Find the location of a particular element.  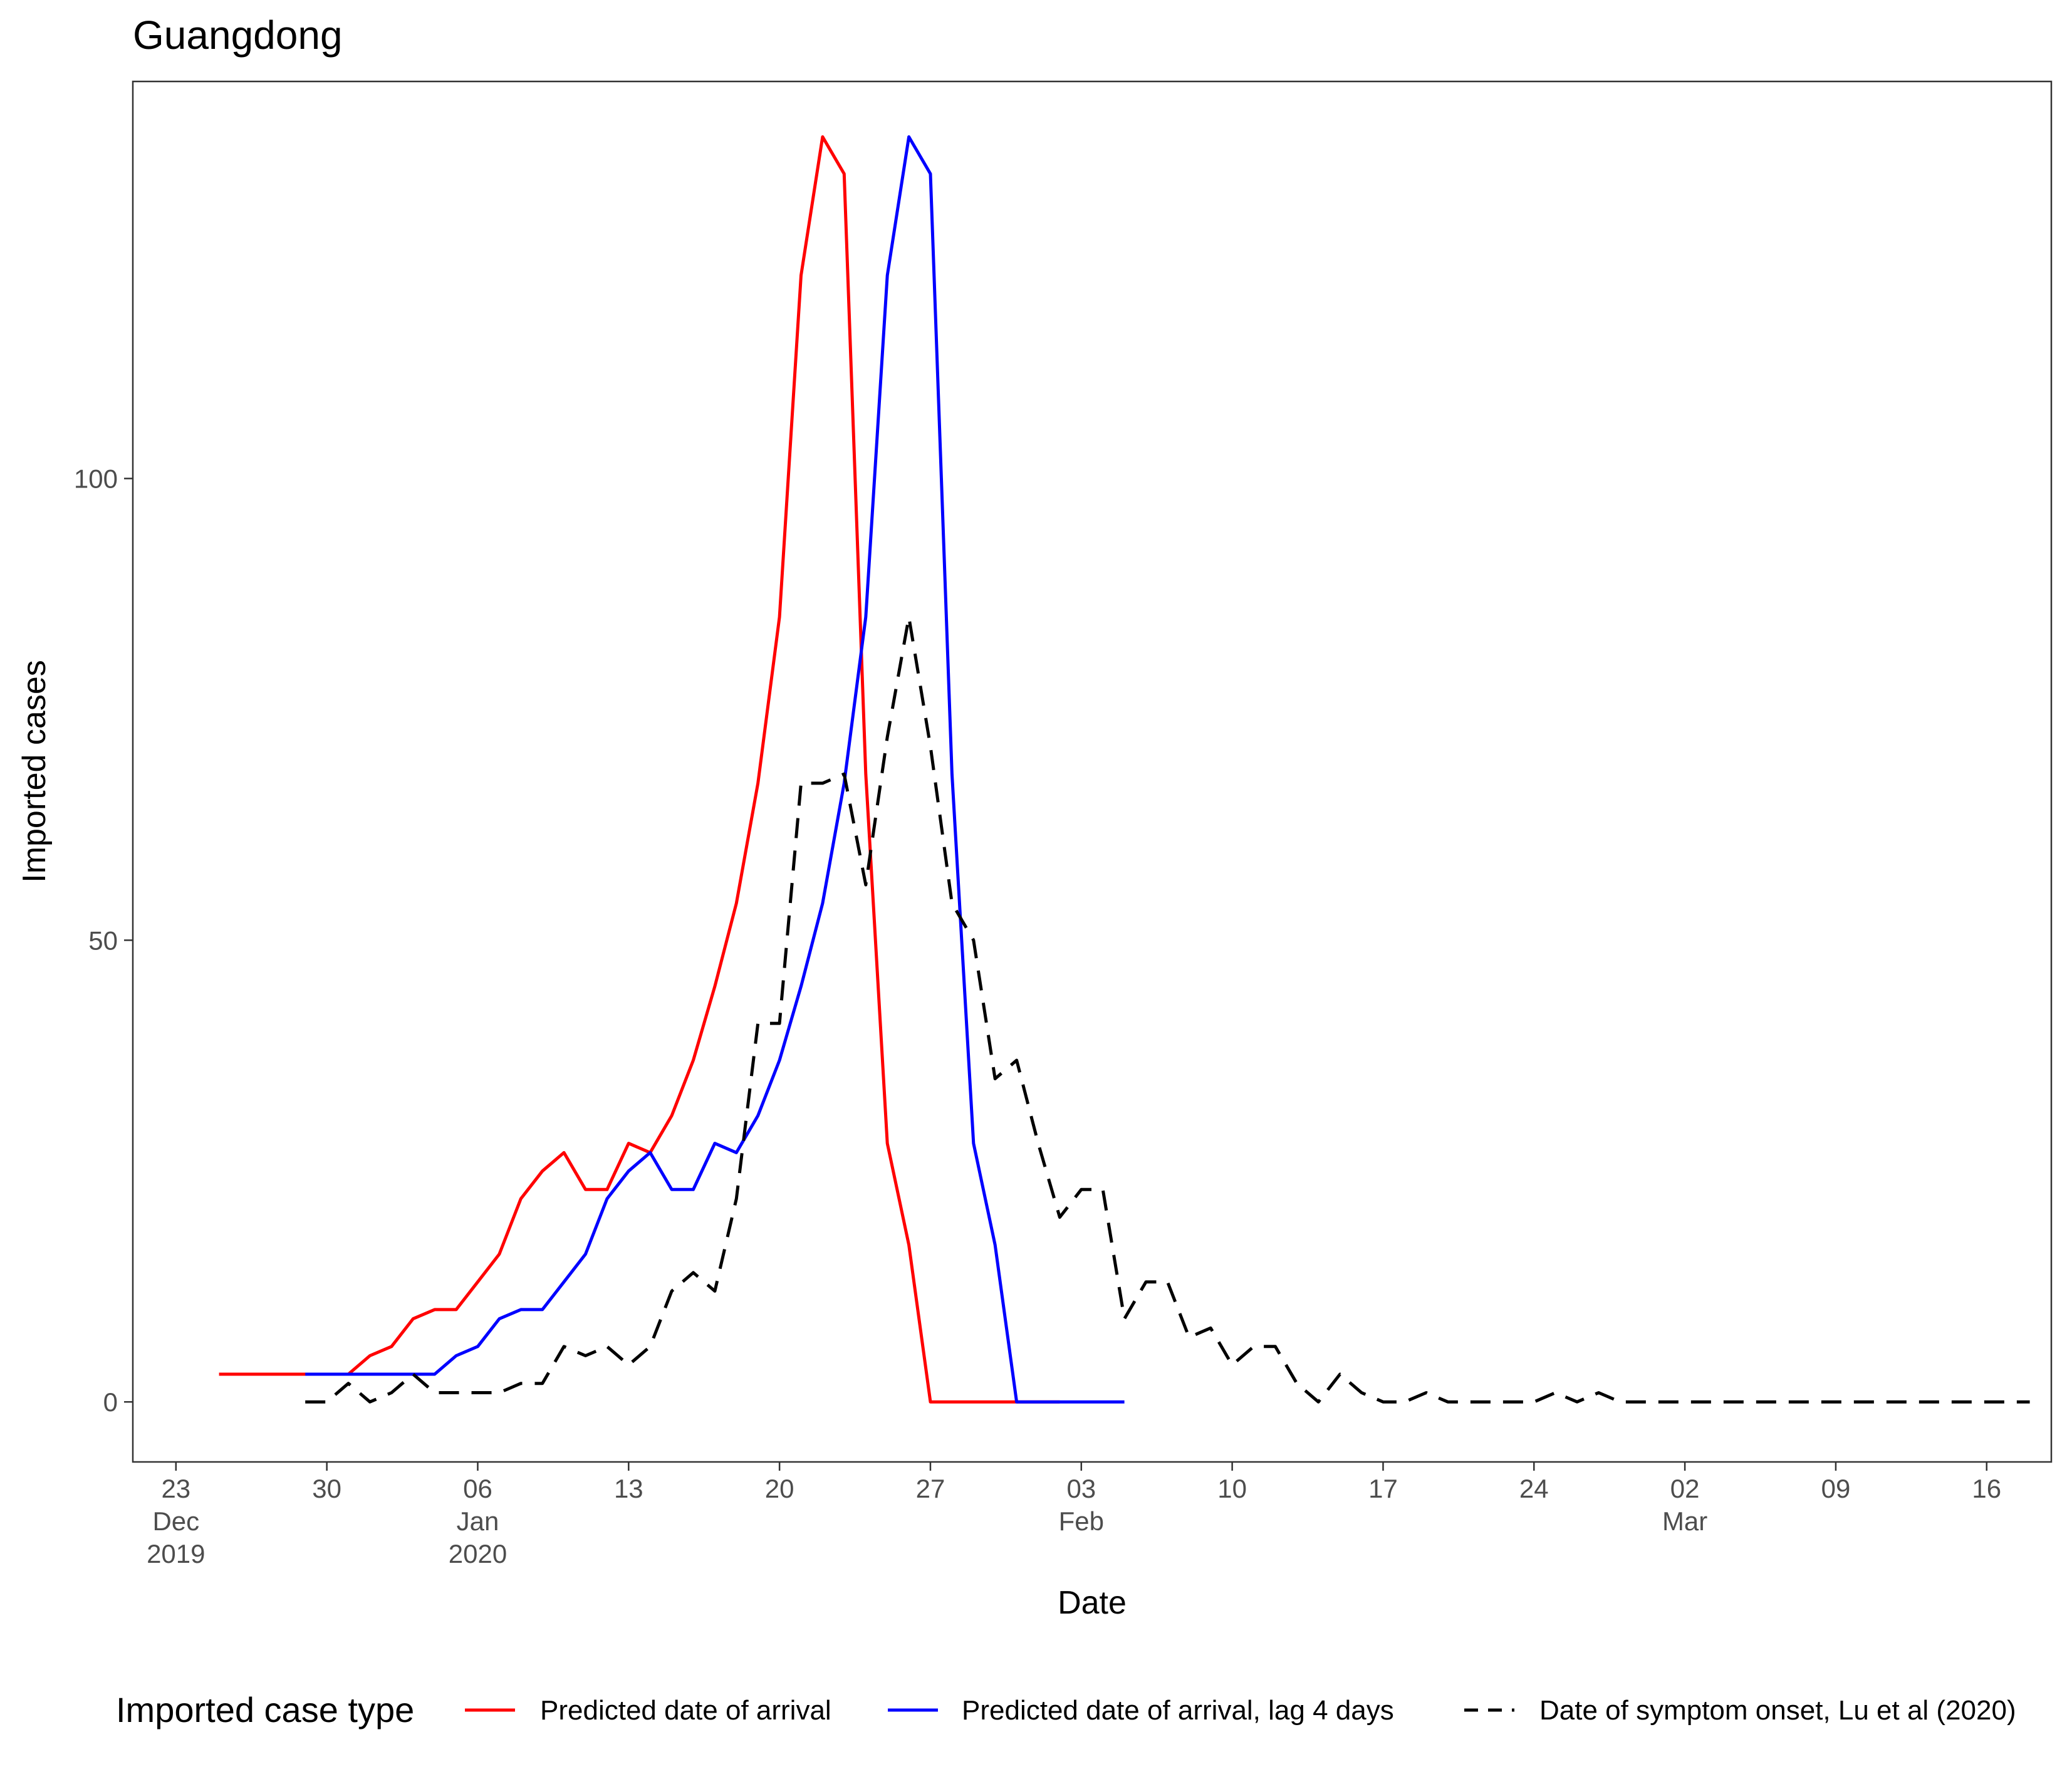

x-tick-label: 30 is located at coordinates (327, 1488).